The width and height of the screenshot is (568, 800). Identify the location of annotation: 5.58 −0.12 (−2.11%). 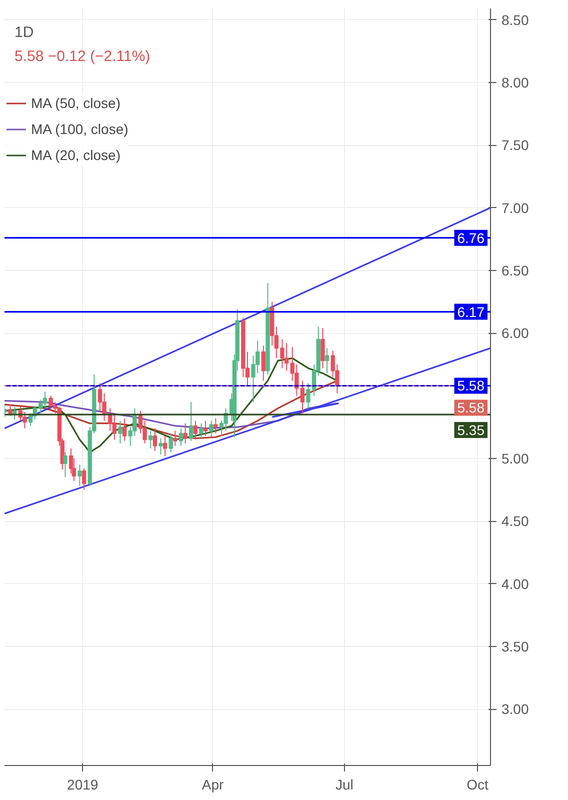
(82, 56).